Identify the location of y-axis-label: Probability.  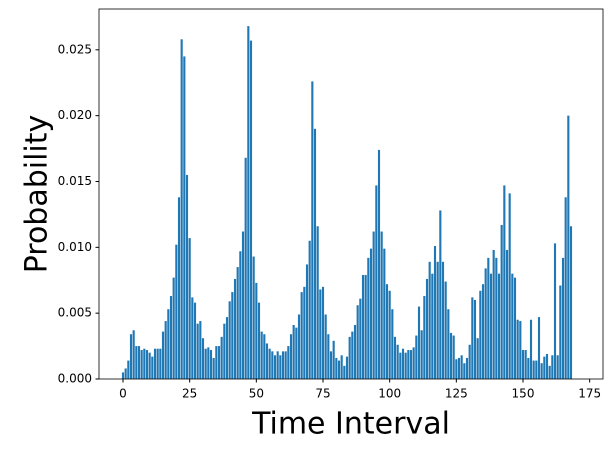
(37, 194).